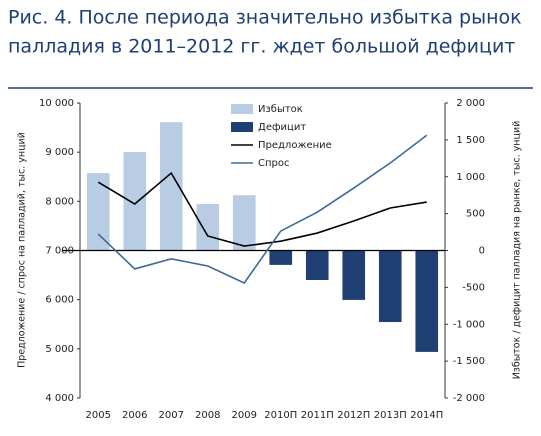 The width and height of the screenshot is (541, 436). Describe the element at coordinates (171, 415) in the screenshot. I see `x-tick-label: 2007` at that location.